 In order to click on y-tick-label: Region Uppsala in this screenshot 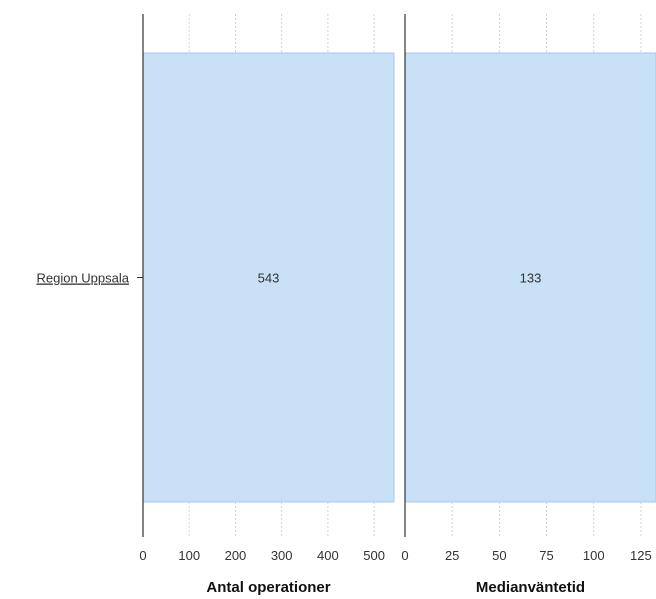, I will do `click(82, 278)`.